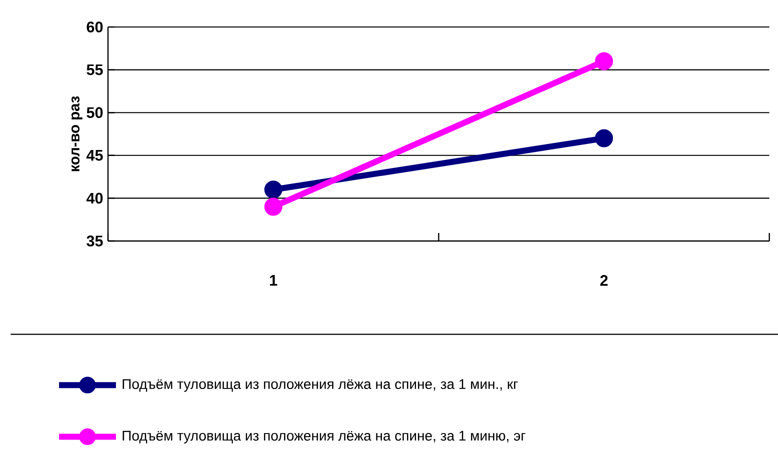 The height and width of the screenshot is (461, 778). Describe the element at coordinates (274, 280) in the screenshot. I see `x-tick-label: 1` at that location.